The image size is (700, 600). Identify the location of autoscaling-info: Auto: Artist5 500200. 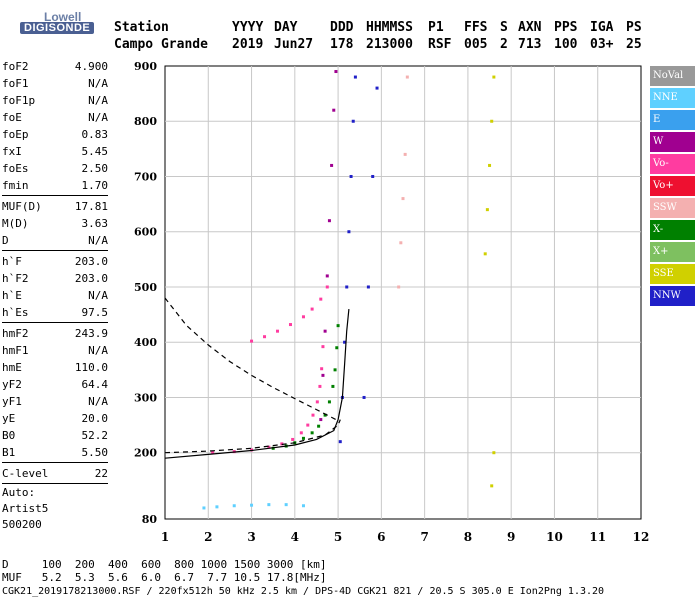
(25, 509).